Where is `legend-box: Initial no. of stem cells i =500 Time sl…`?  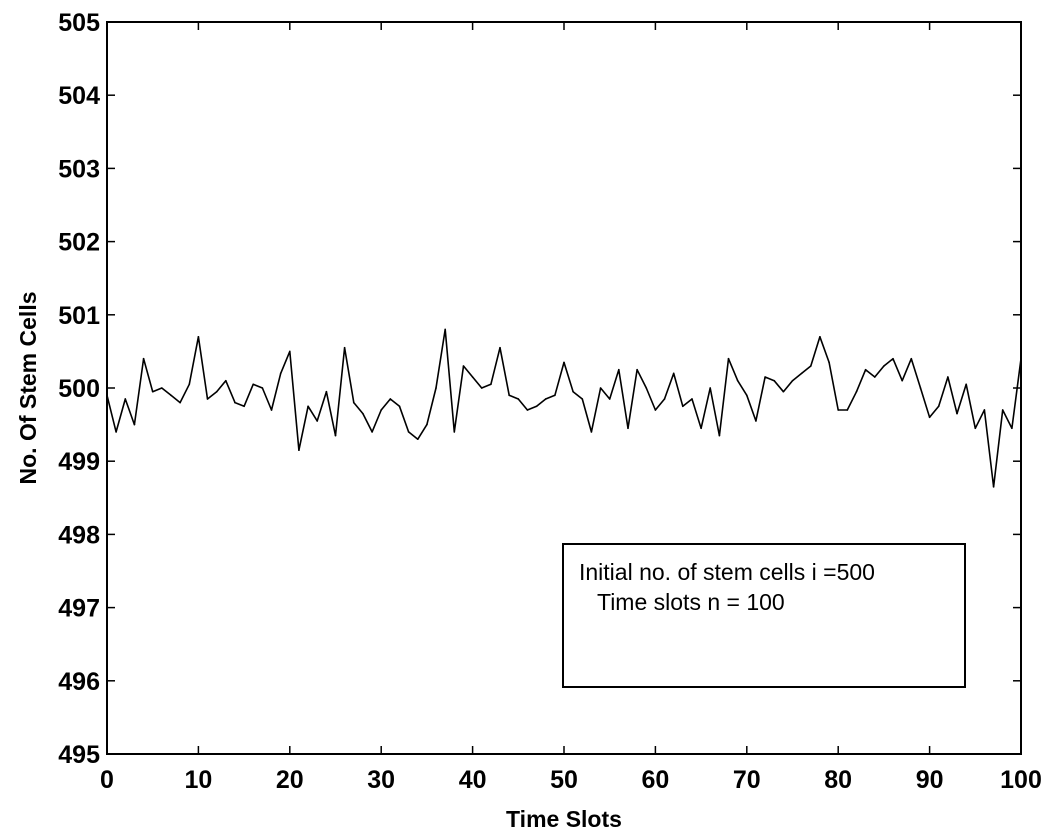 legend-box: Initial no. of stem cells i =500 Time sl… is located at coordinates (764, 615).